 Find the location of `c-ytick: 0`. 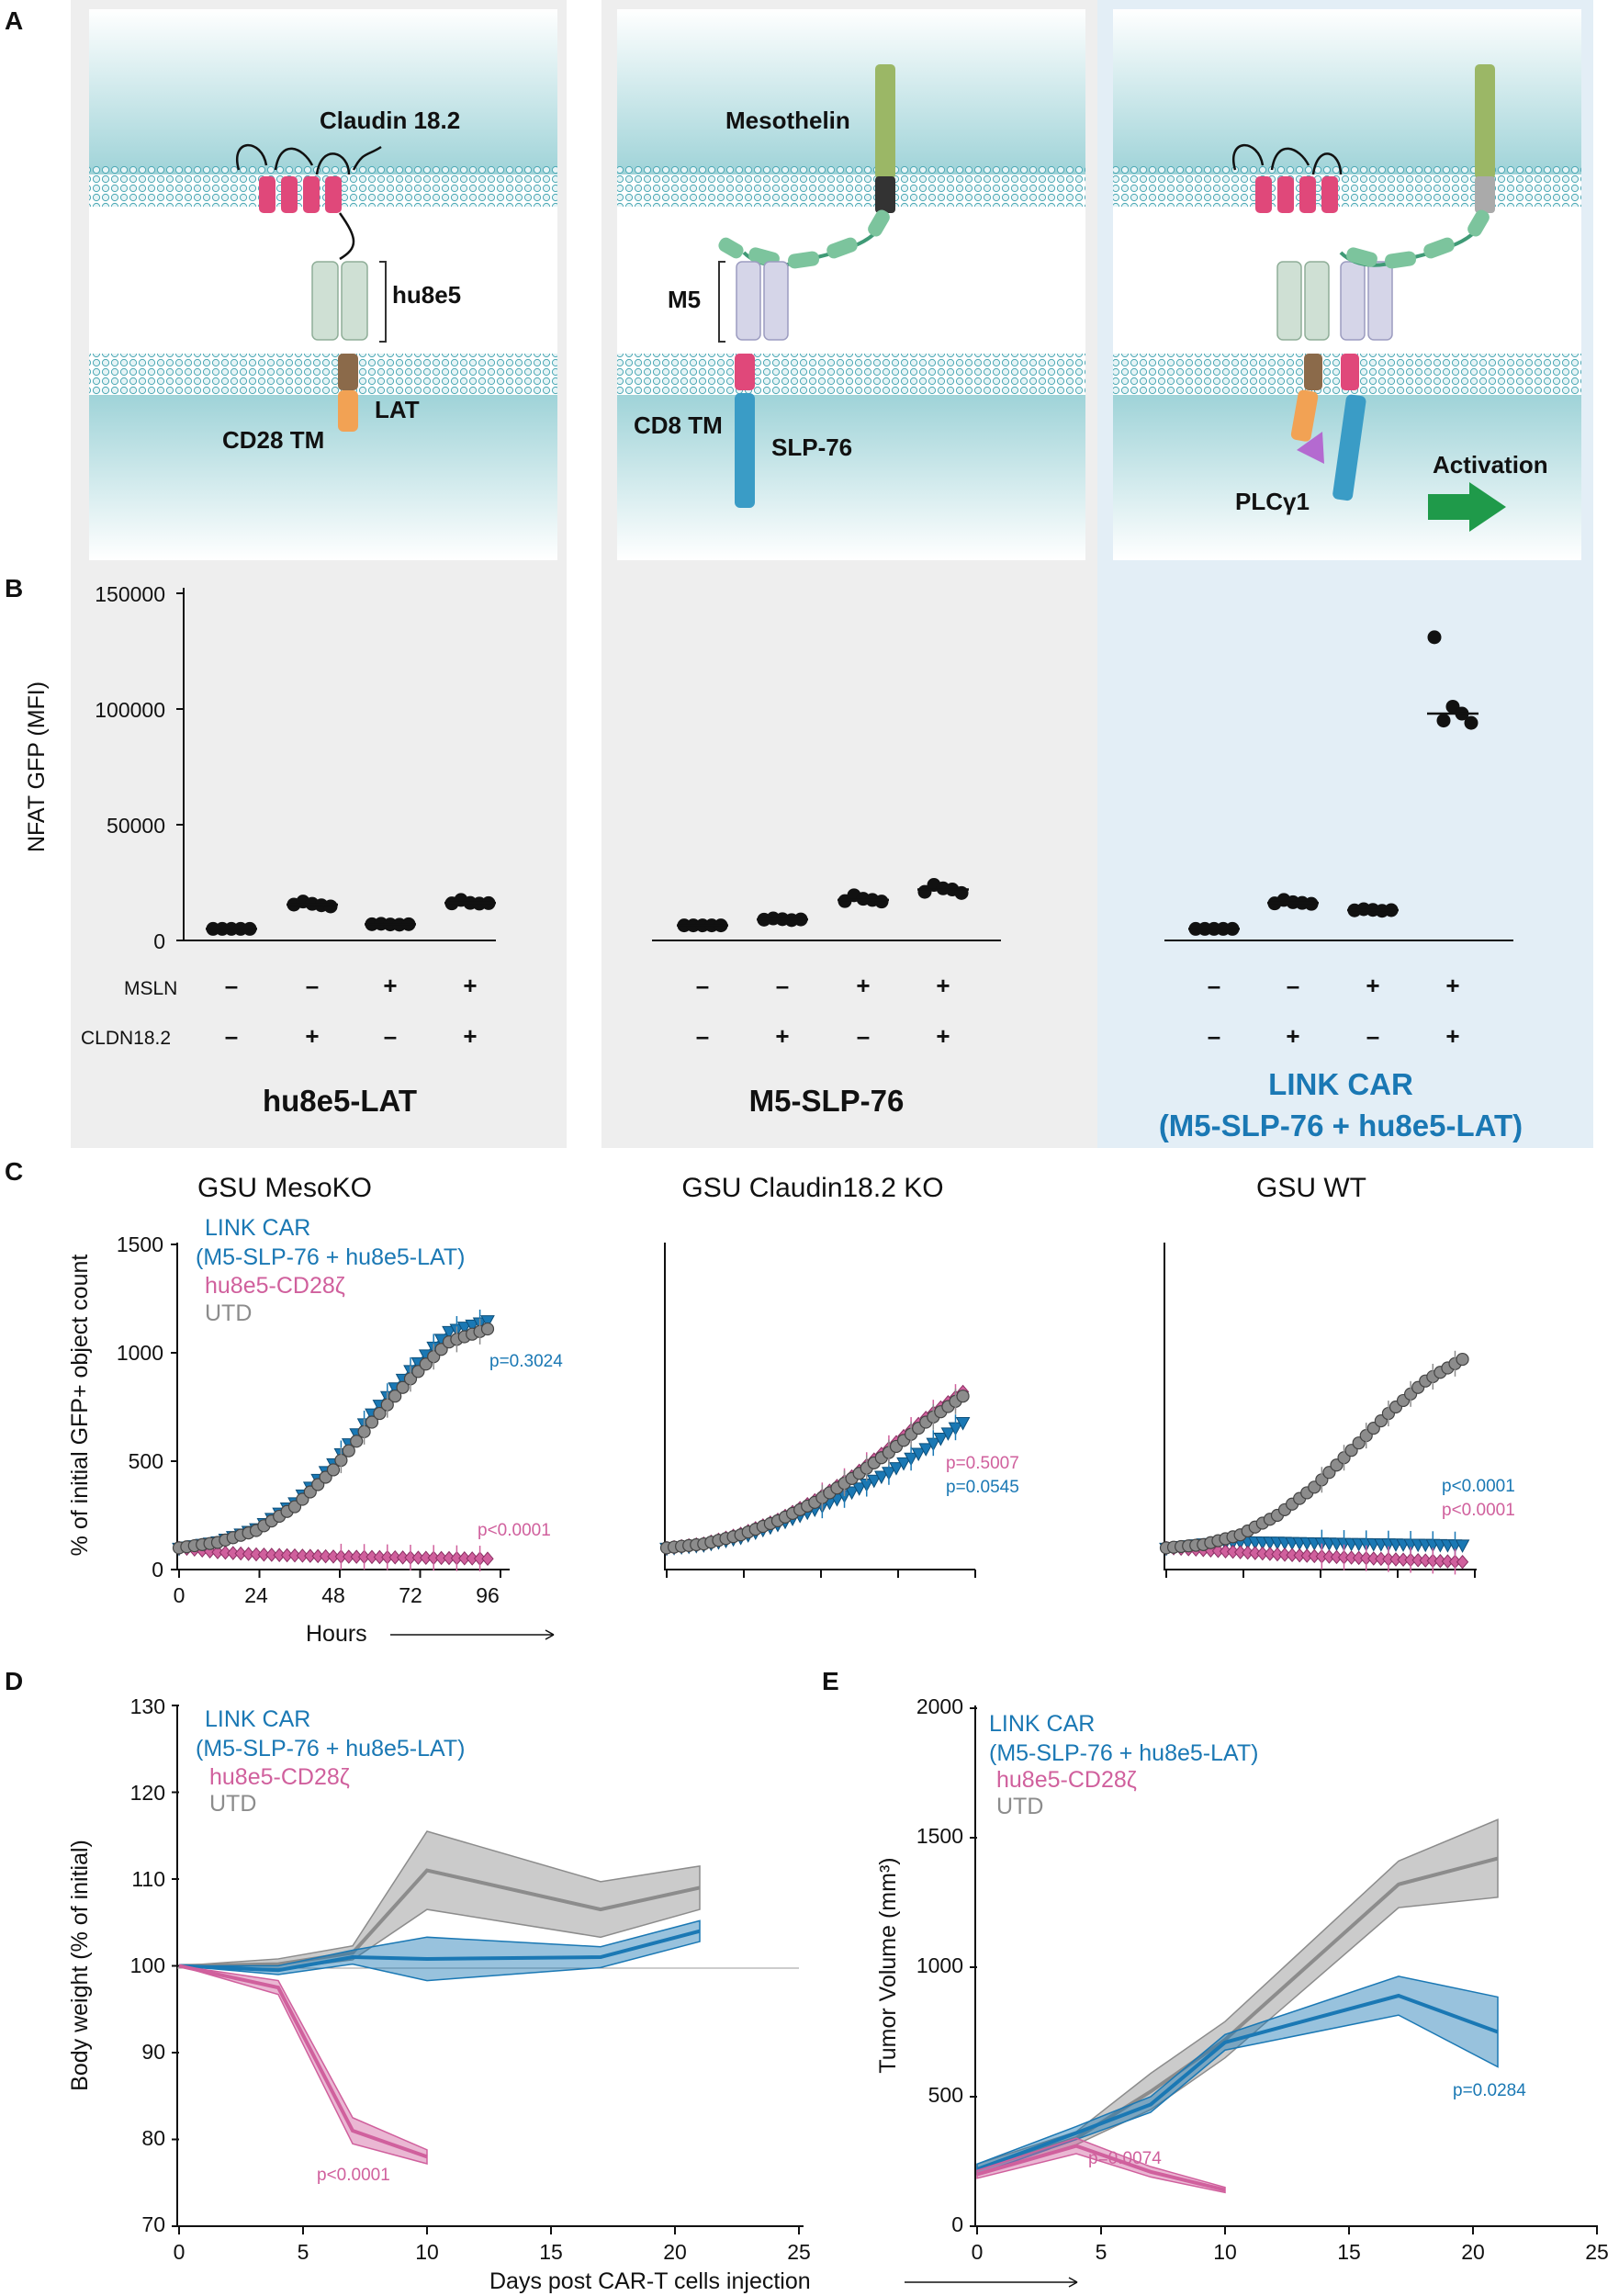

c-ytick: 0 is located at coordinates (157, 1569).